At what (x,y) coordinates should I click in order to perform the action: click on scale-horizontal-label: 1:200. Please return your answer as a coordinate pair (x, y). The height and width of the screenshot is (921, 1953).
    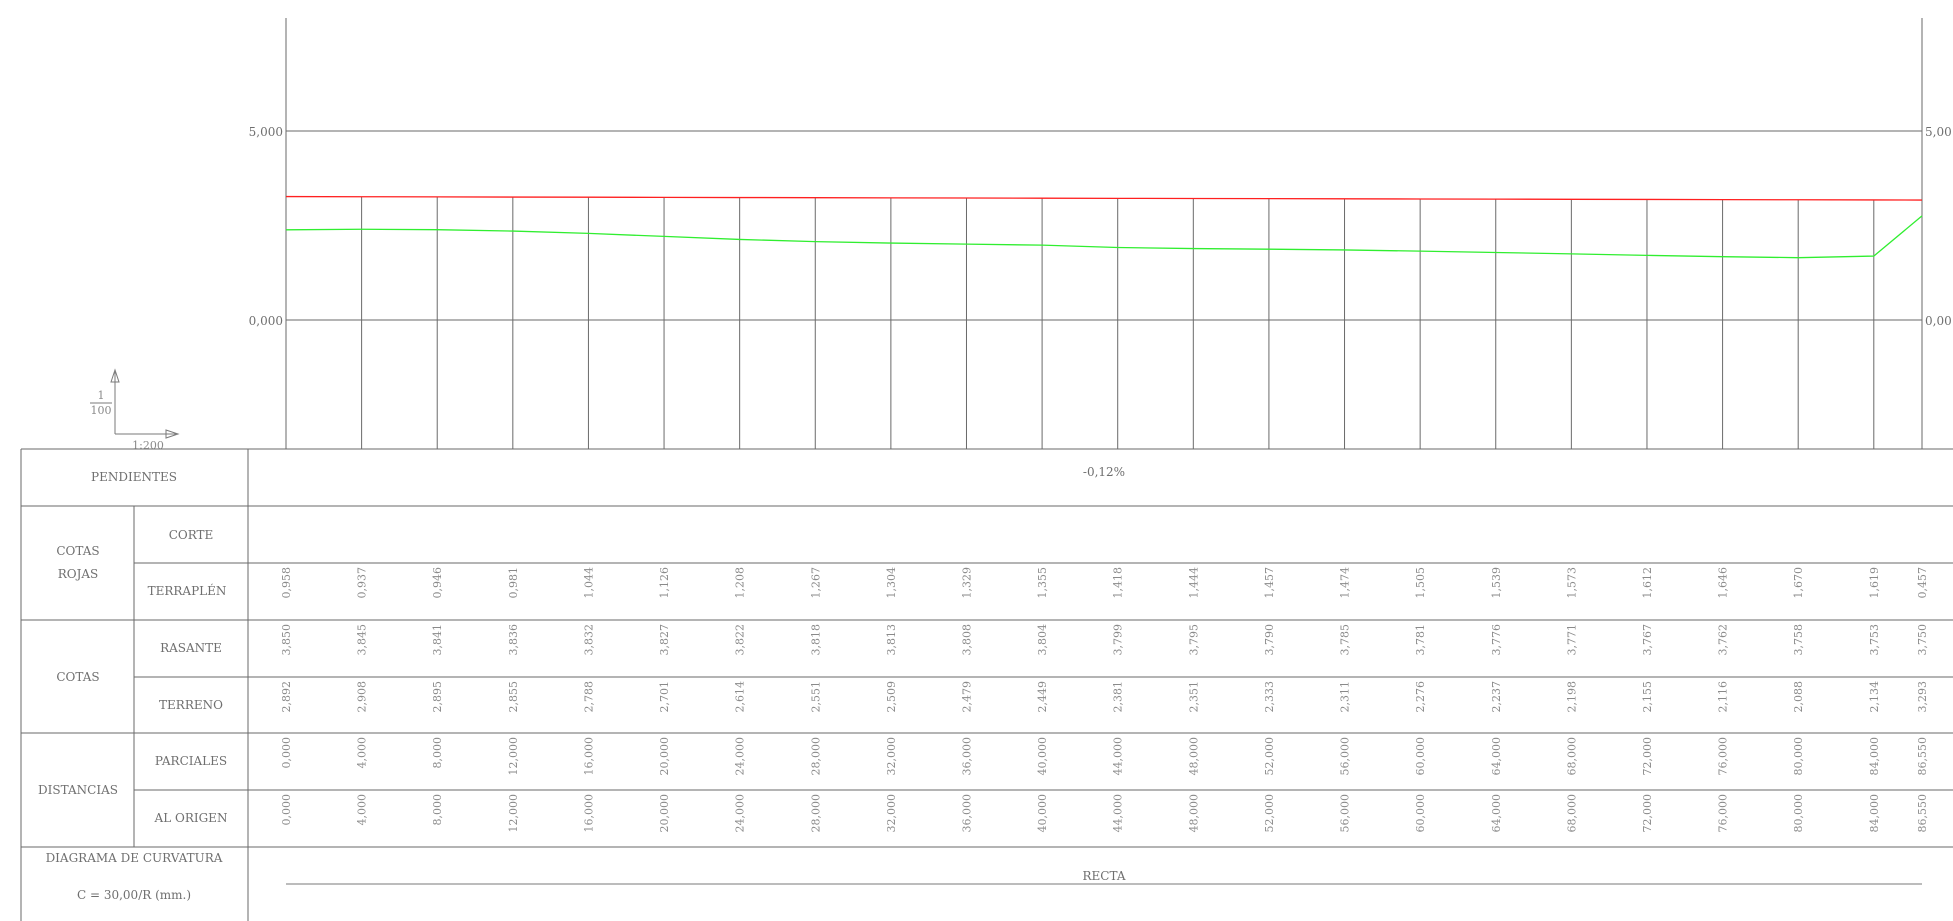
    Looking at the image, I should click on (148, 445).